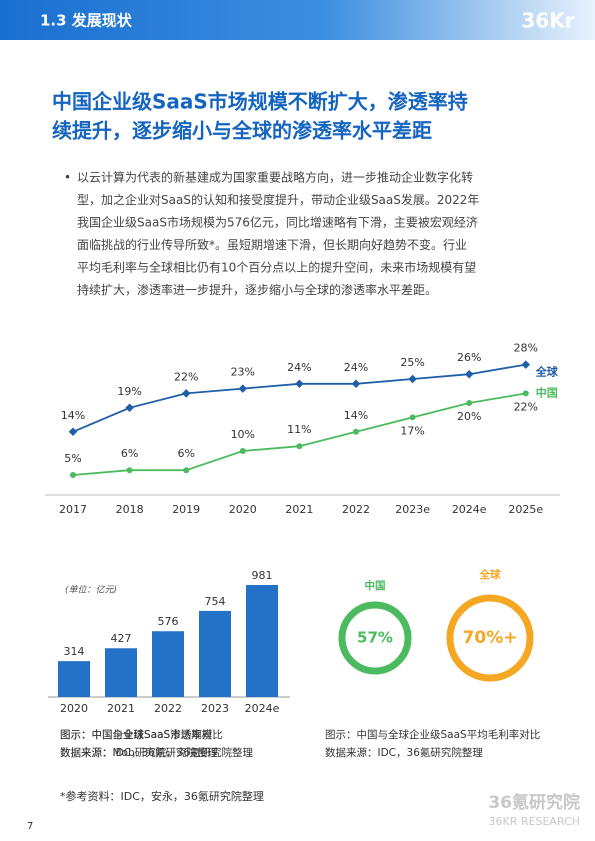 The width and height of the screenshot is (595, 841). Describe the element at coordinates (277, 222) in the screenshot. I see `body-line: 我国企业级SaaS市场规模为576亿元，同比增速略有下滑，主要被宏观经济` at that location.